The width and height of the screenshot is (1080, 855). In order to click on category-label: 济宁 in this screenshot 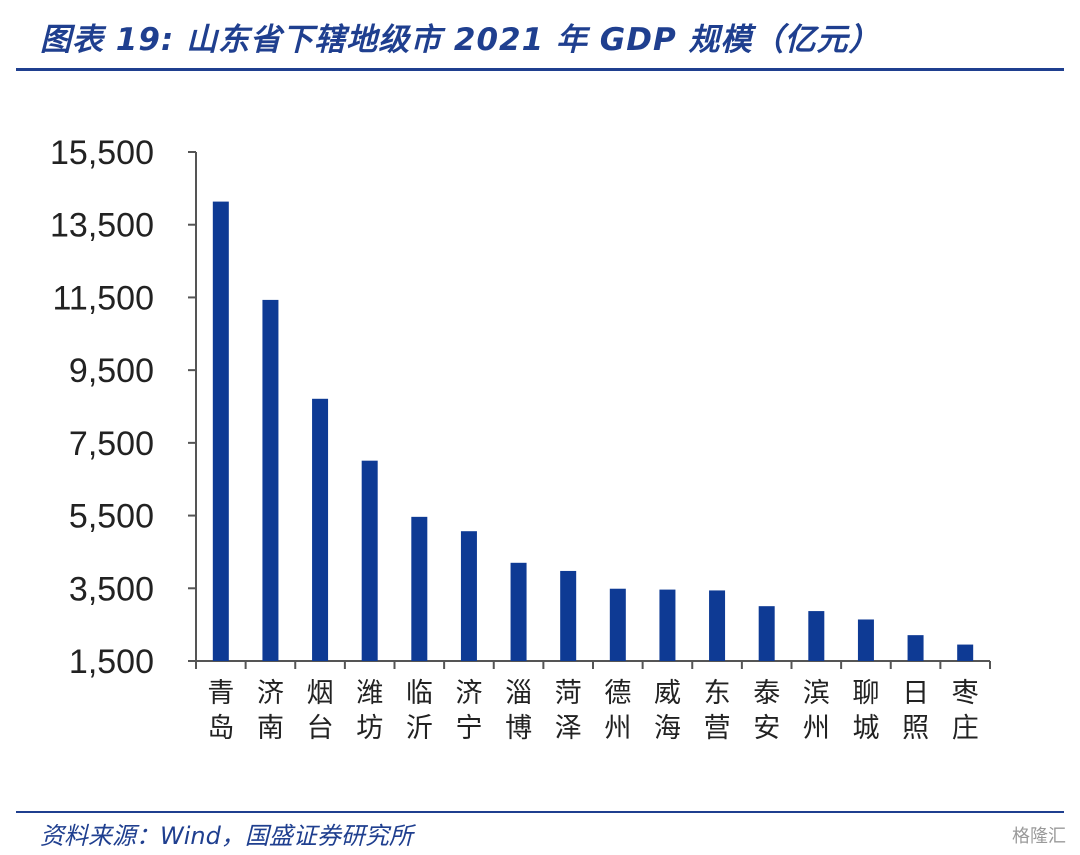, I will do `click(468, 711)`.